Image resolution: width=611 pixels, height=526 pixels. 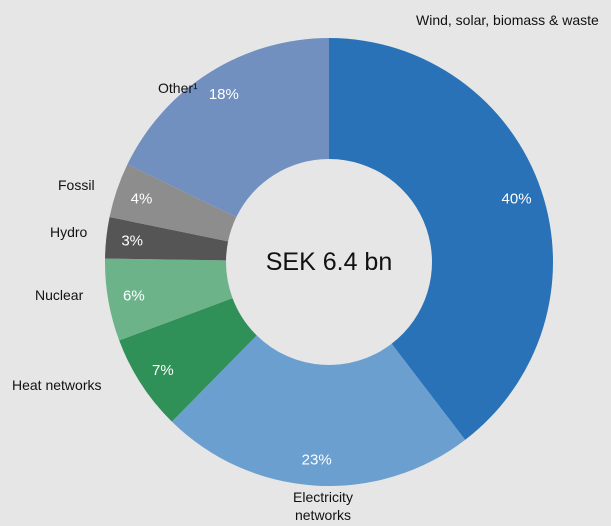 What do you see at coordinates (57, 385) in the screenshot?
I see `category-label: Heat networks` at bounding box center [57, 385].